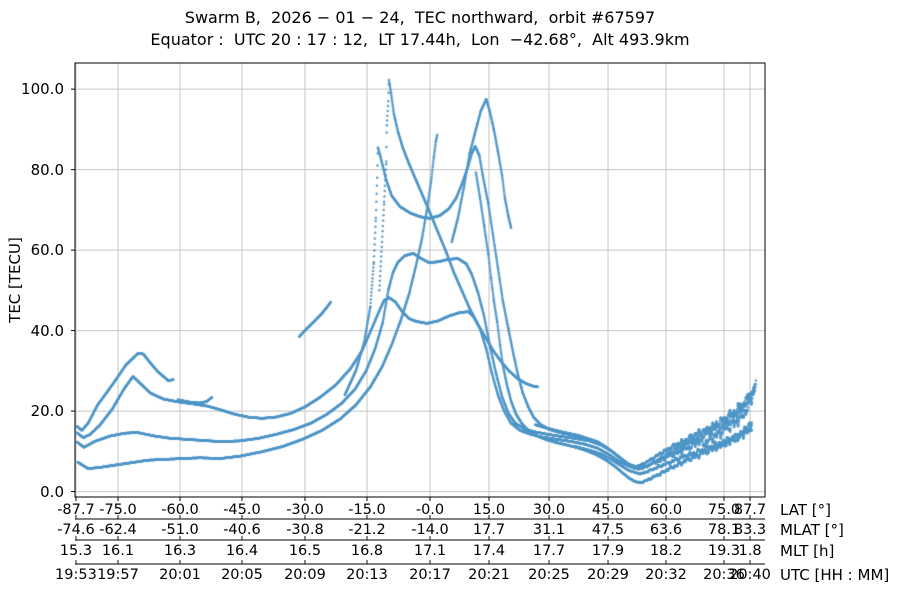 The height and width of the screenshot is (600, 900). What do you see at coordinates (807, 551) in the screenshot?
I see `row-label-mlt: MLT [h]` at bounding box center [807, 551].